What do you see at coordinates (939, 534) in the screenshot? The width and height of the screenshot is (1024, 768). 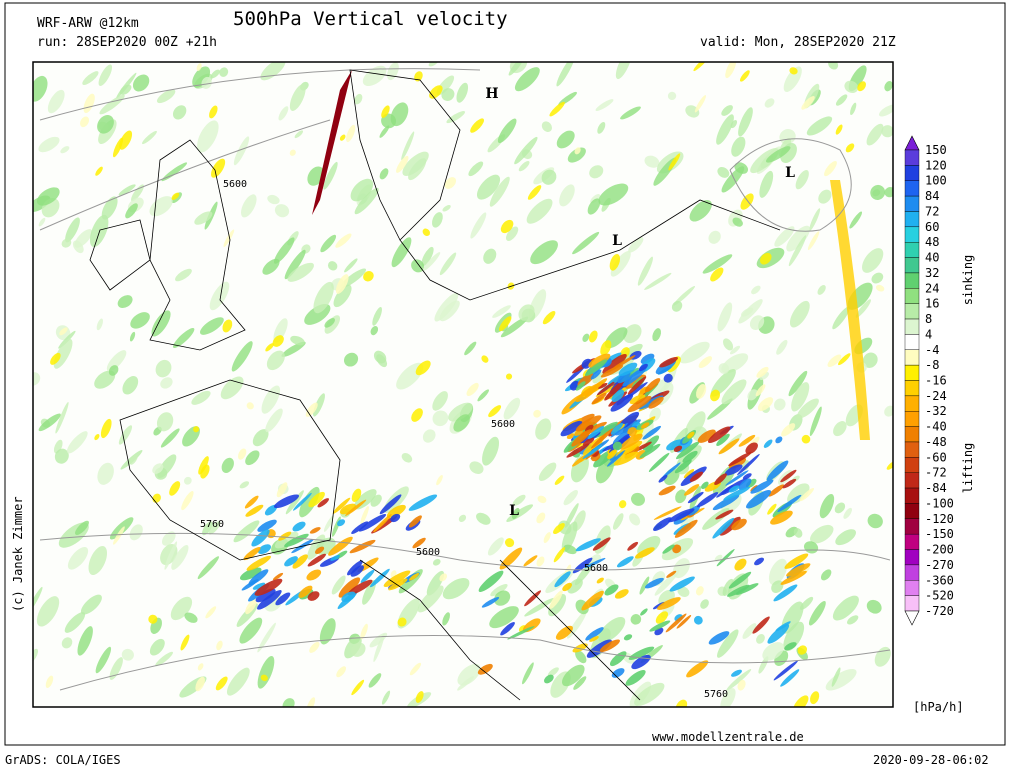 I see `colorbar-label: -150` at bounding box center [939, 534].